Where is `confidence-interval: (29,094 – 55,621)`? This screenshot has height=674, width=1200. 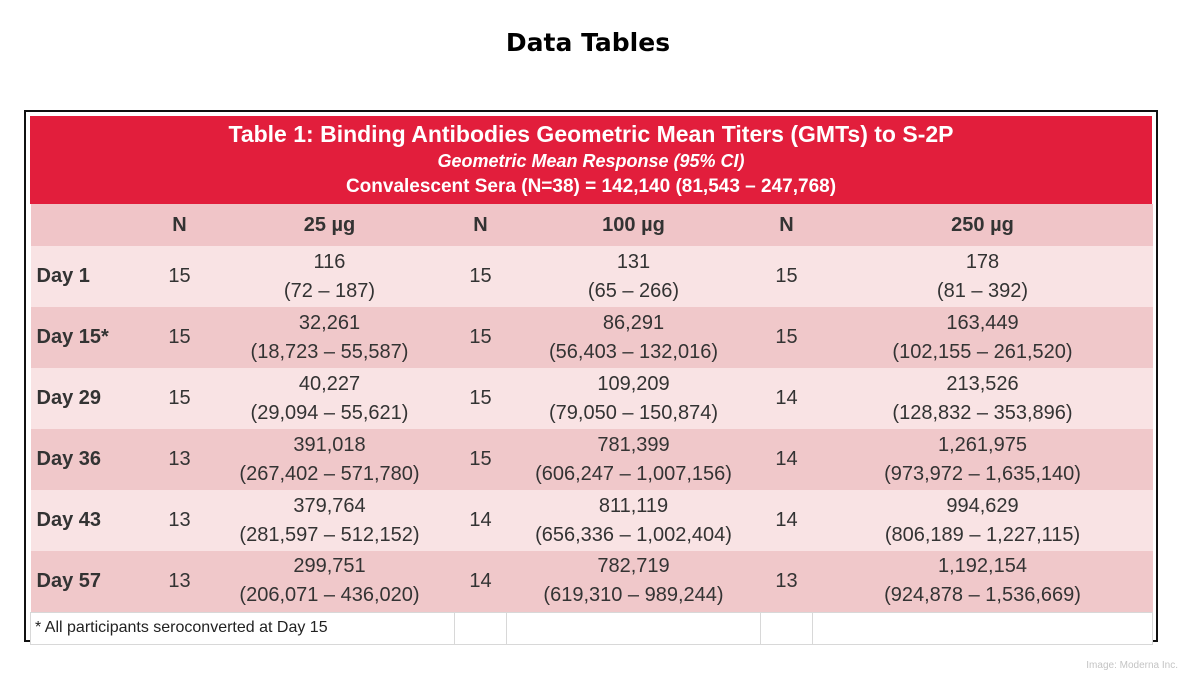
confidence-interval: (29,094 – 55,621) is located at coordinates (329, 412).